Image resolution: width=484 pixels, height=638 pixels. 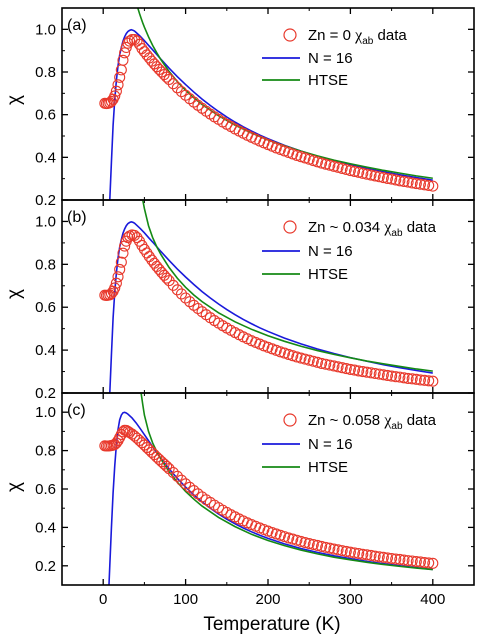 I want to click on legend-label-n16: N = 16, so click(x=330, y=444).